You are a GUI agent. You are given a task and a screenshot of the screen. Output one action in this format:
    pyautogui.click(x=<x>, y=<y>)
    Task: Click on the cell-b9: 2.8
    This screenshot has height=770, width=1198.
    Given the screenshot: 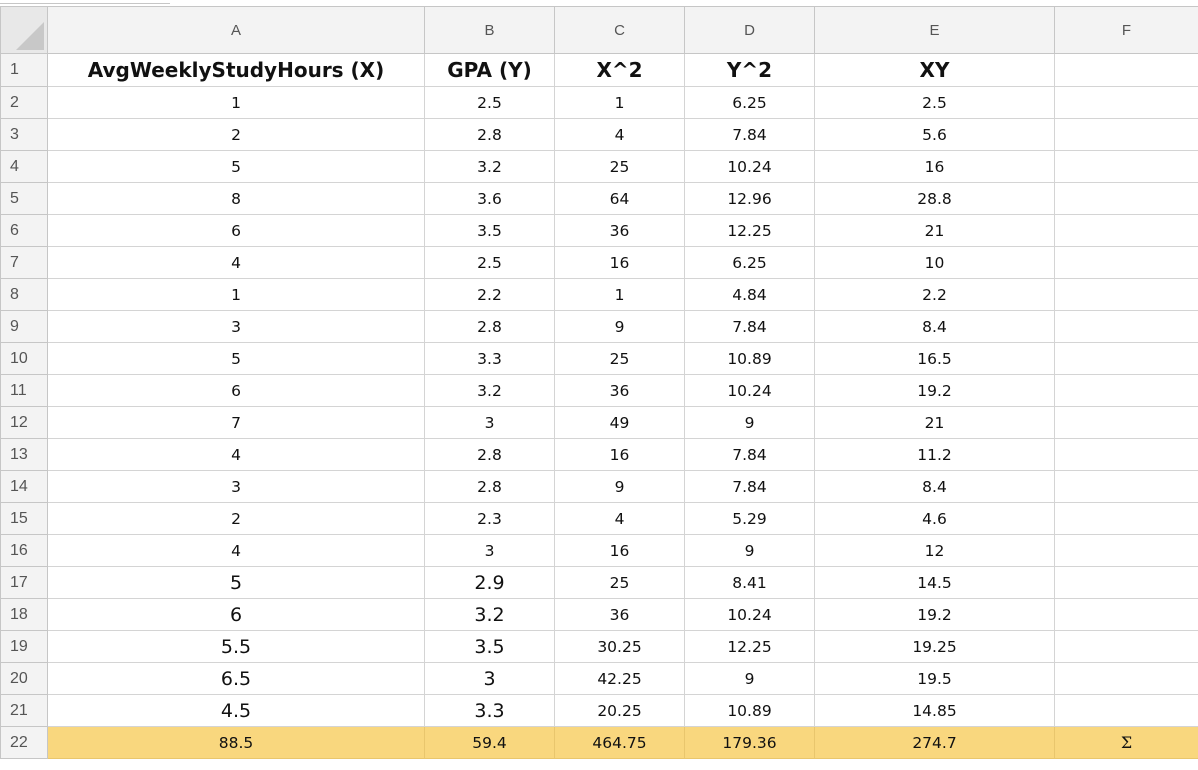 What is the action you would take?
    pyautogui.click(x=489, y=326)
    